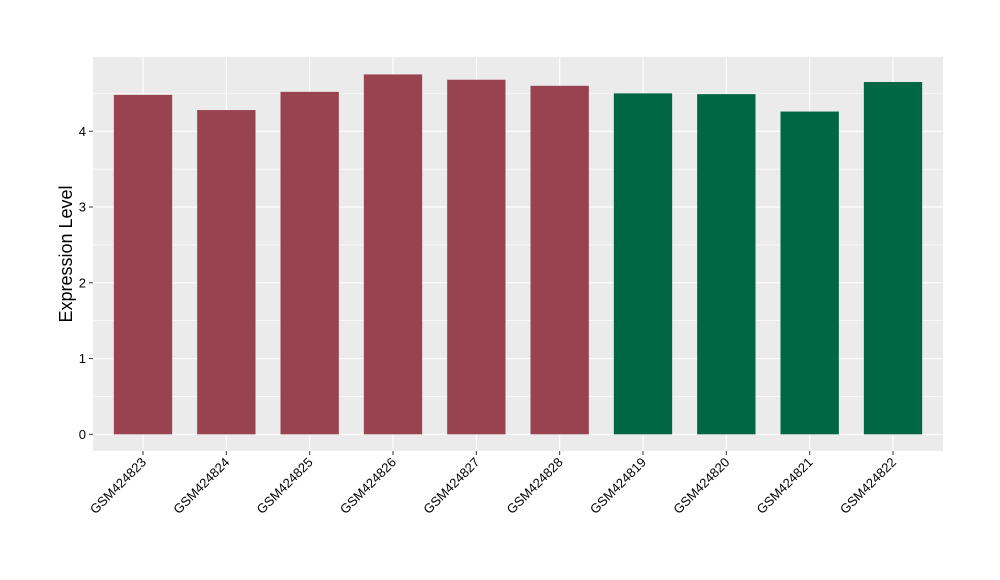 The width and height of the screenshot is (1000, 580). Describe the element at coordinates (618, 486) in the screenshot. I see `x-tick-label: GSM424819` at that location.